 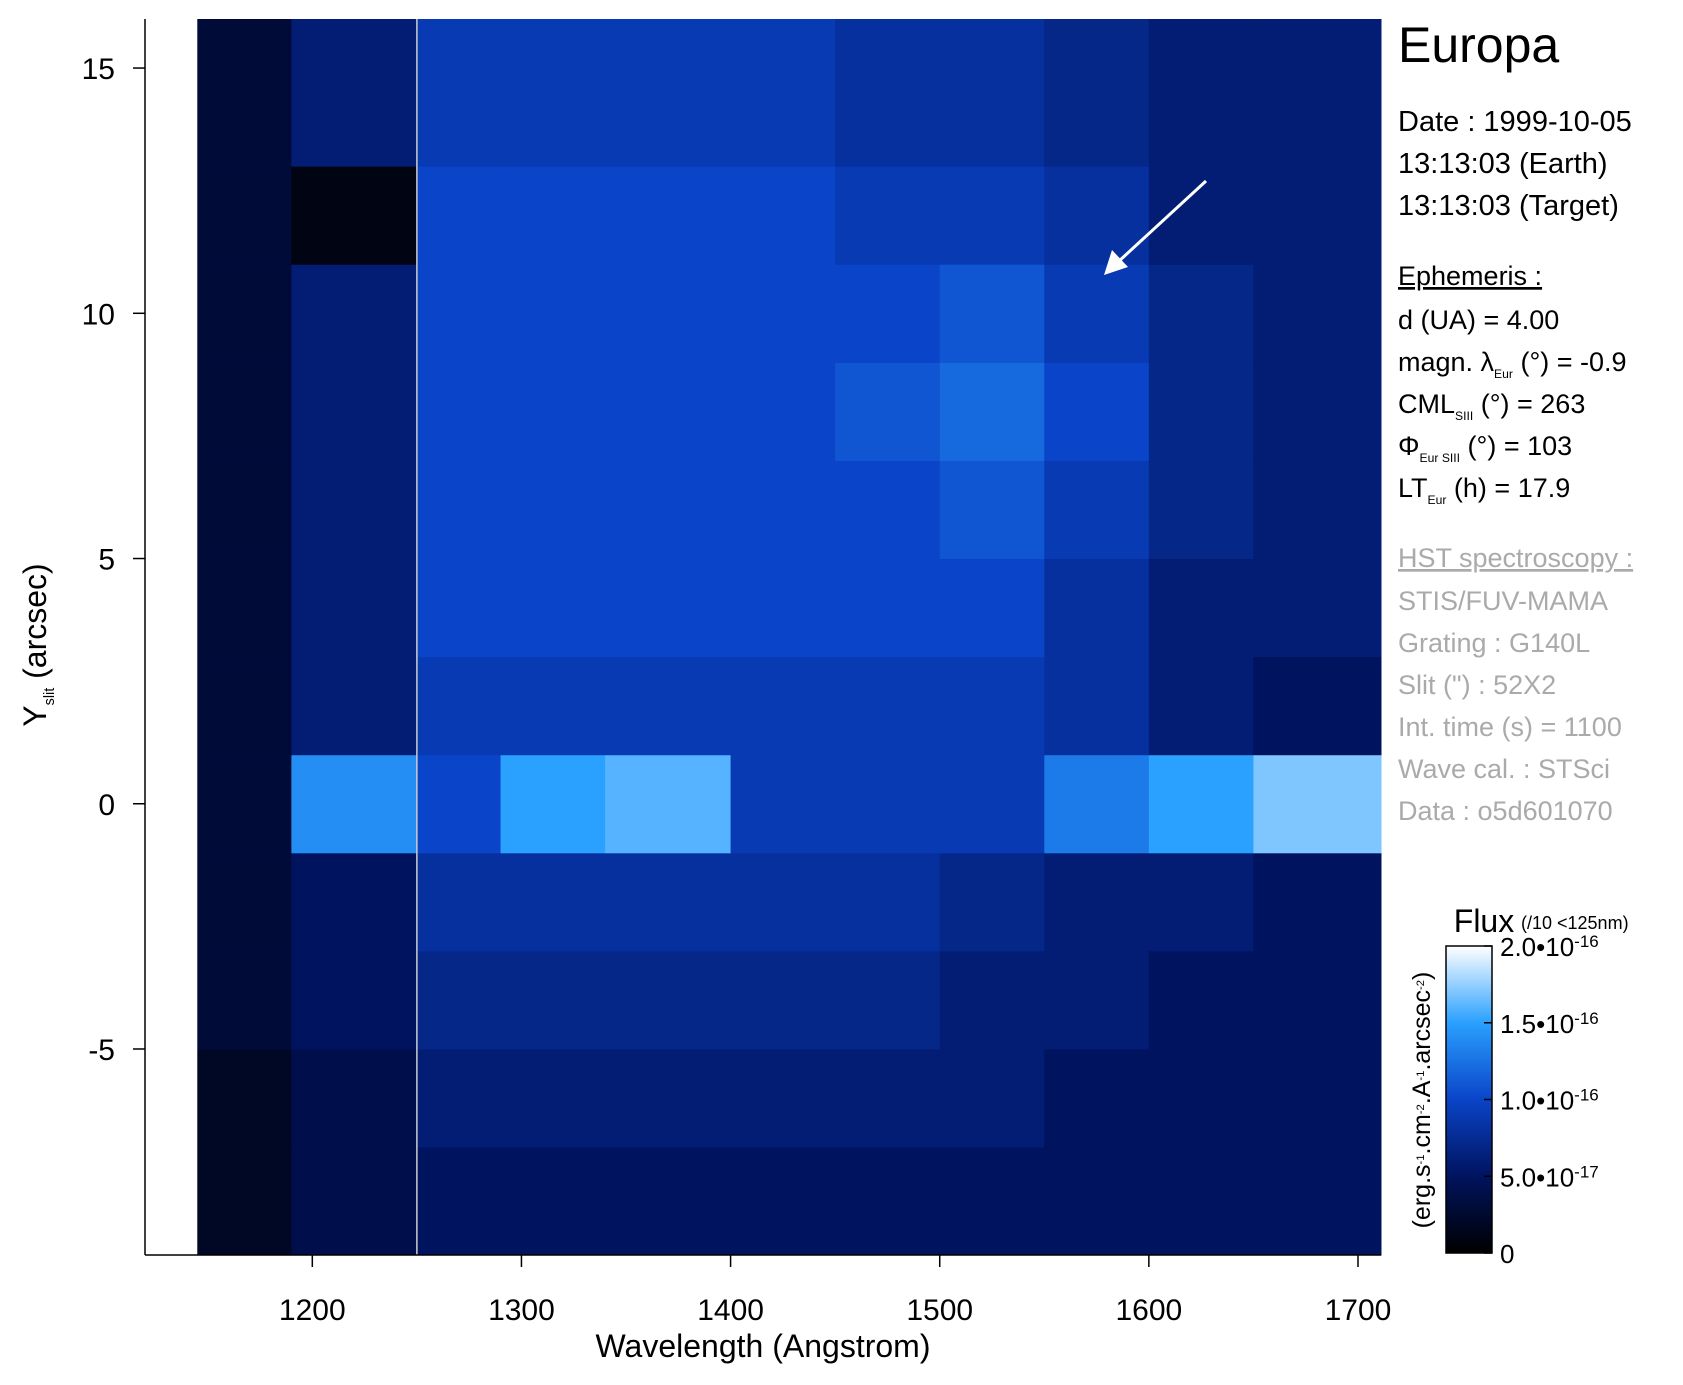 What do you see at coordinates (1504, 769) in the screenshot?
I see `hst-line: Wave cal. : STSci` at bounding box center [1504, 769].